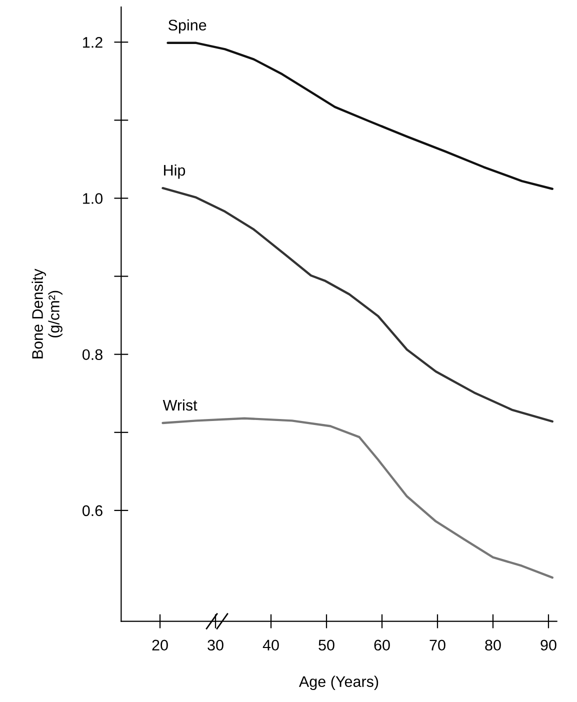 The image size is (577, 702). Describe the element at coordinates (93, 198) in the screenshot. I see `y-tick-label: 1.0` at that location.